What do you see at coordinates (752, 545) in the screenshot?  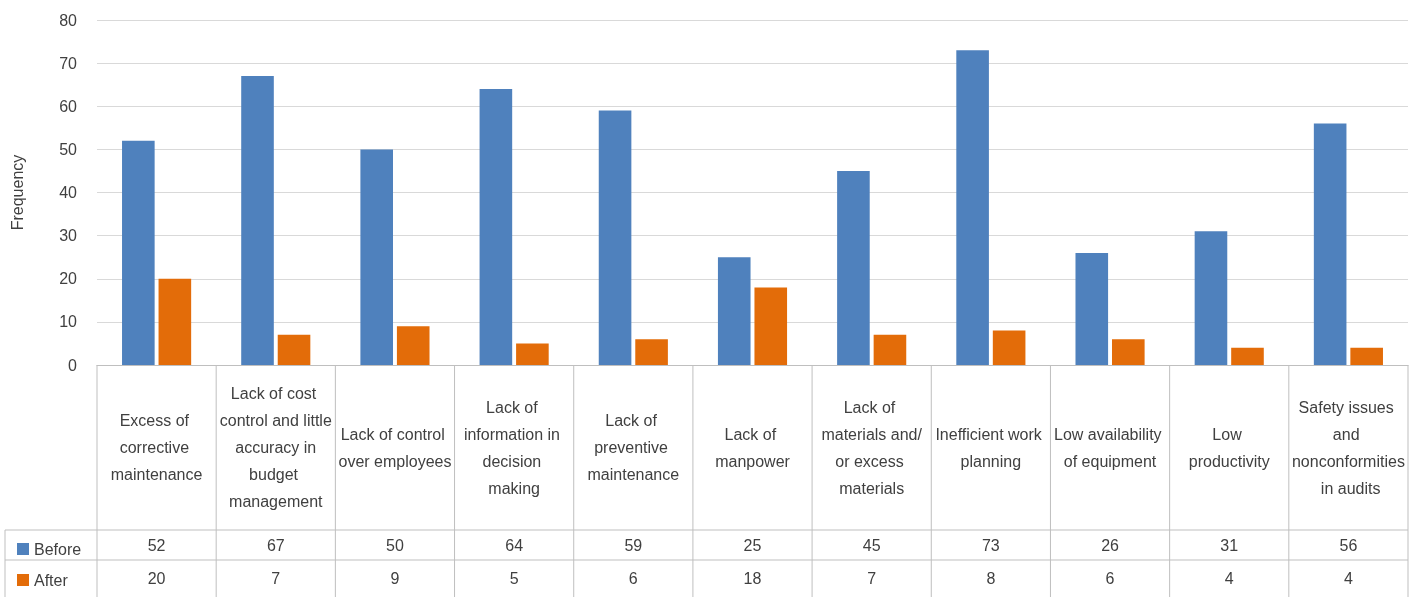 I see `data-label: 25` at bounding box center [752, 545].